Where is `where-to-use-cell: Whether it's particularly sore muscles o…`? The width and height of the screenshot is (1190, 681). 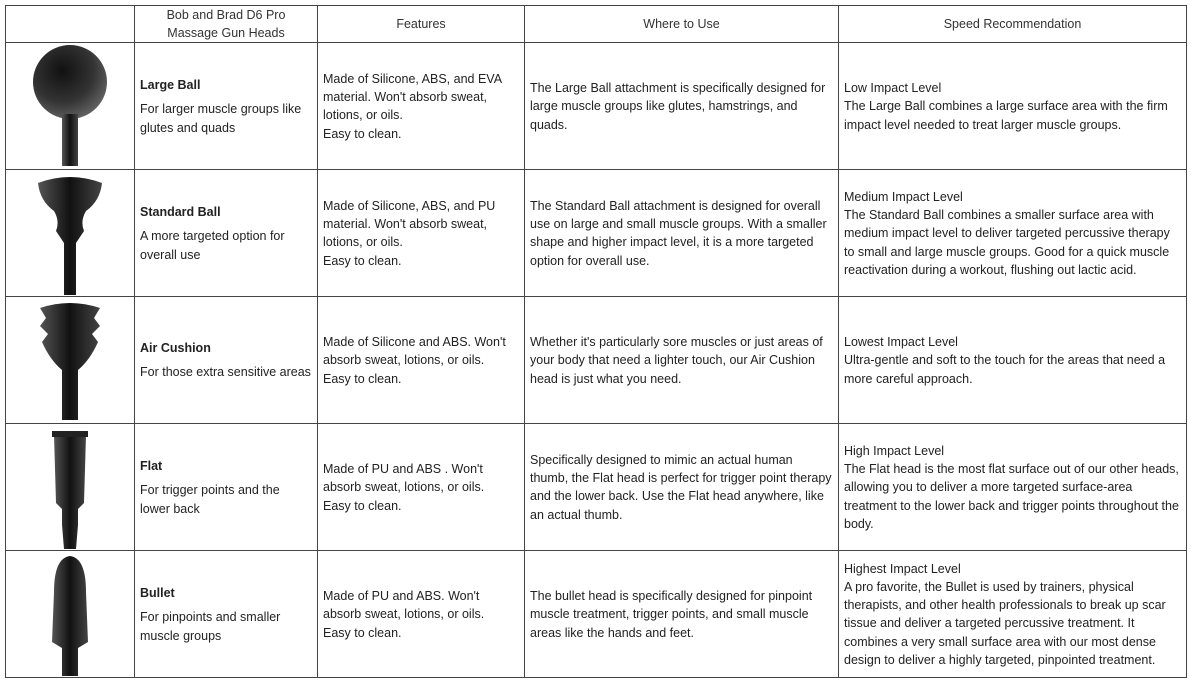 where-to-use-cell: Whether it's particularly sore muscles o… is located at coordinates (681, 360).